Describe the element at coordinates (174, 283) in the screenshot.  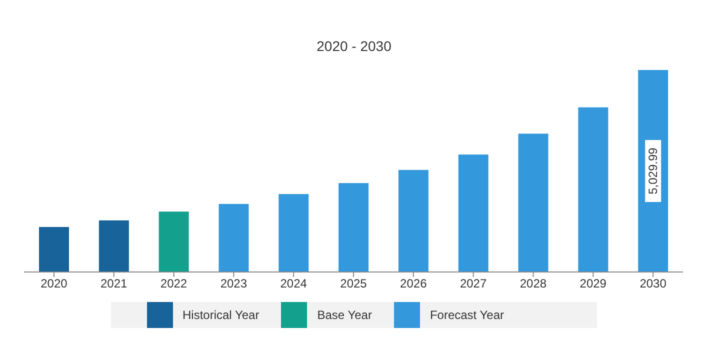
I see `x-tick-label: 2022` at that location.